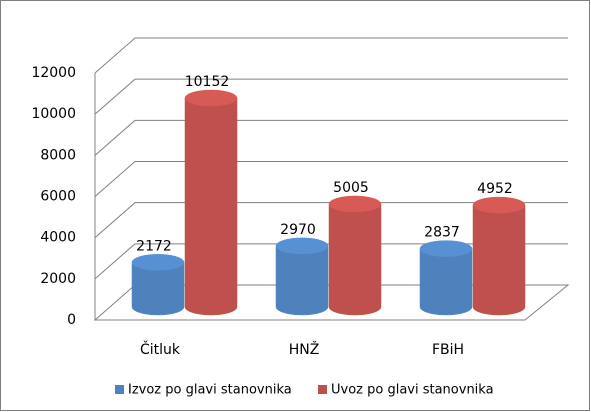 This screenshot has width=591, height=412. I want to click on value-label: 10152, so click(207, 82).